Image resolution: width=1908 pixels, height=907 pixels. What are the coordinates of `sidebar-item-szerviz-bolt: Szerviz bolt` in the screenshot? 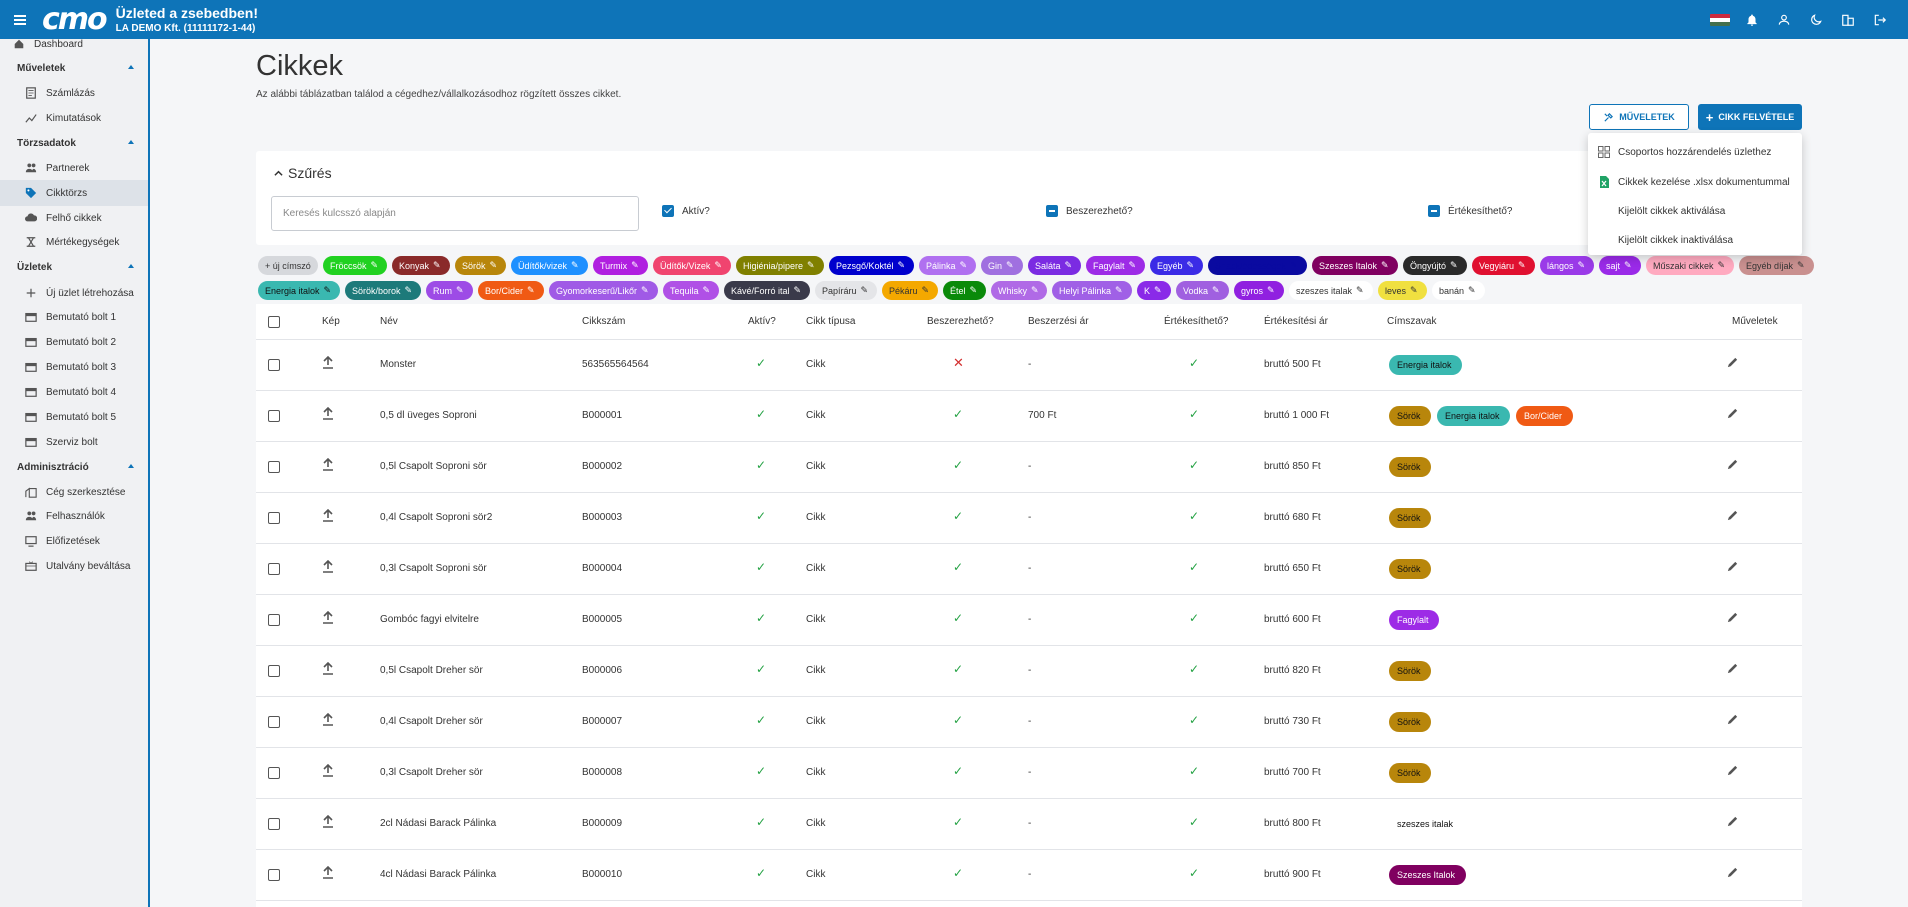 It's located at (74, 442).